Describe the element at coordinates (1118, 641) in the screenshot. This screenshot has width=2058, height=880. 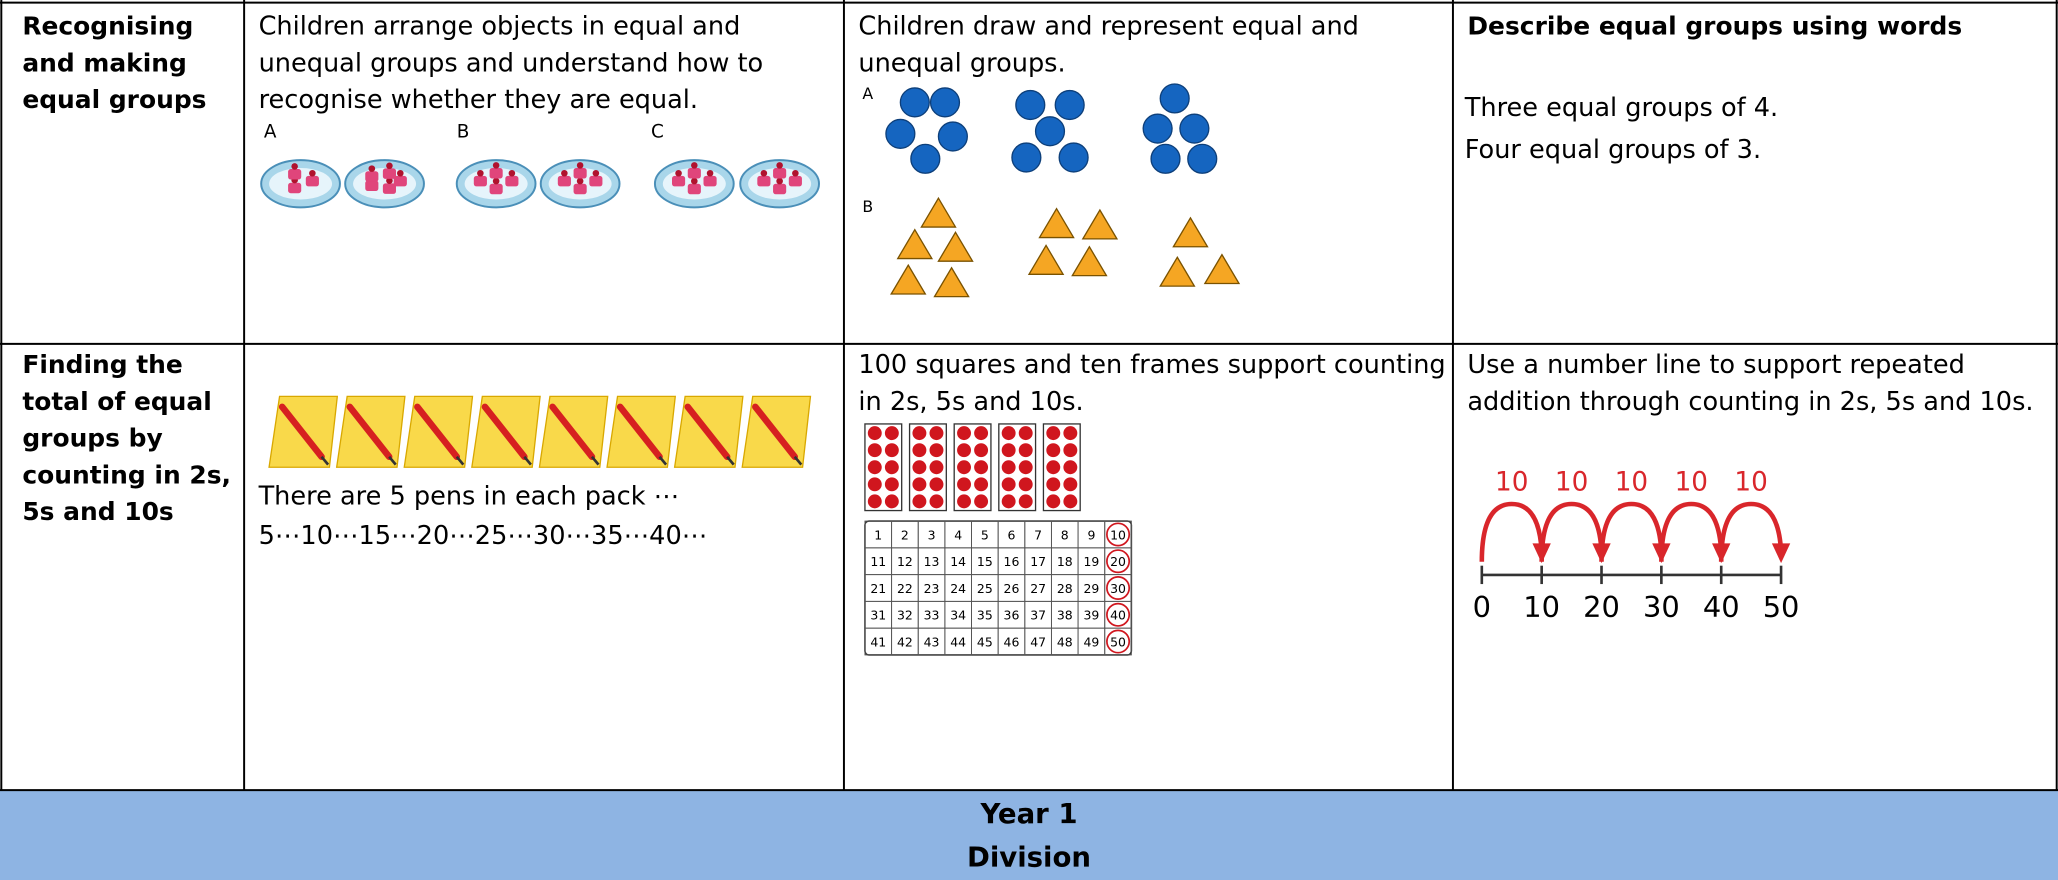
I see `cell` at that location.